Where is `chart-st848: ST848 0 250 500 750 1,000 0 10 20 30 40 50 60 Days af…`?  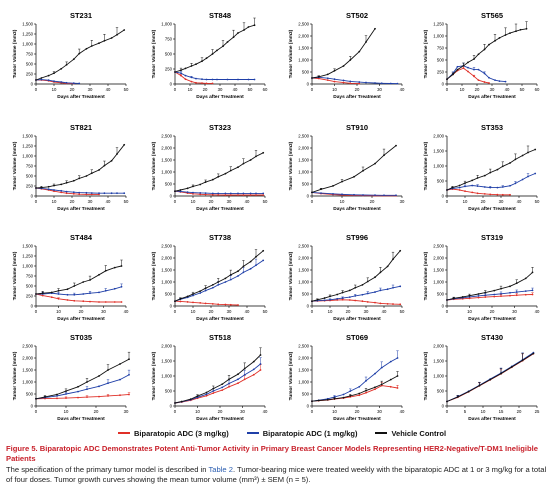 chart-st848: ST848 0 250 500 750 1,000 0 10 20 30 40 50 60 Days af… is located at coordinates (209, 55).